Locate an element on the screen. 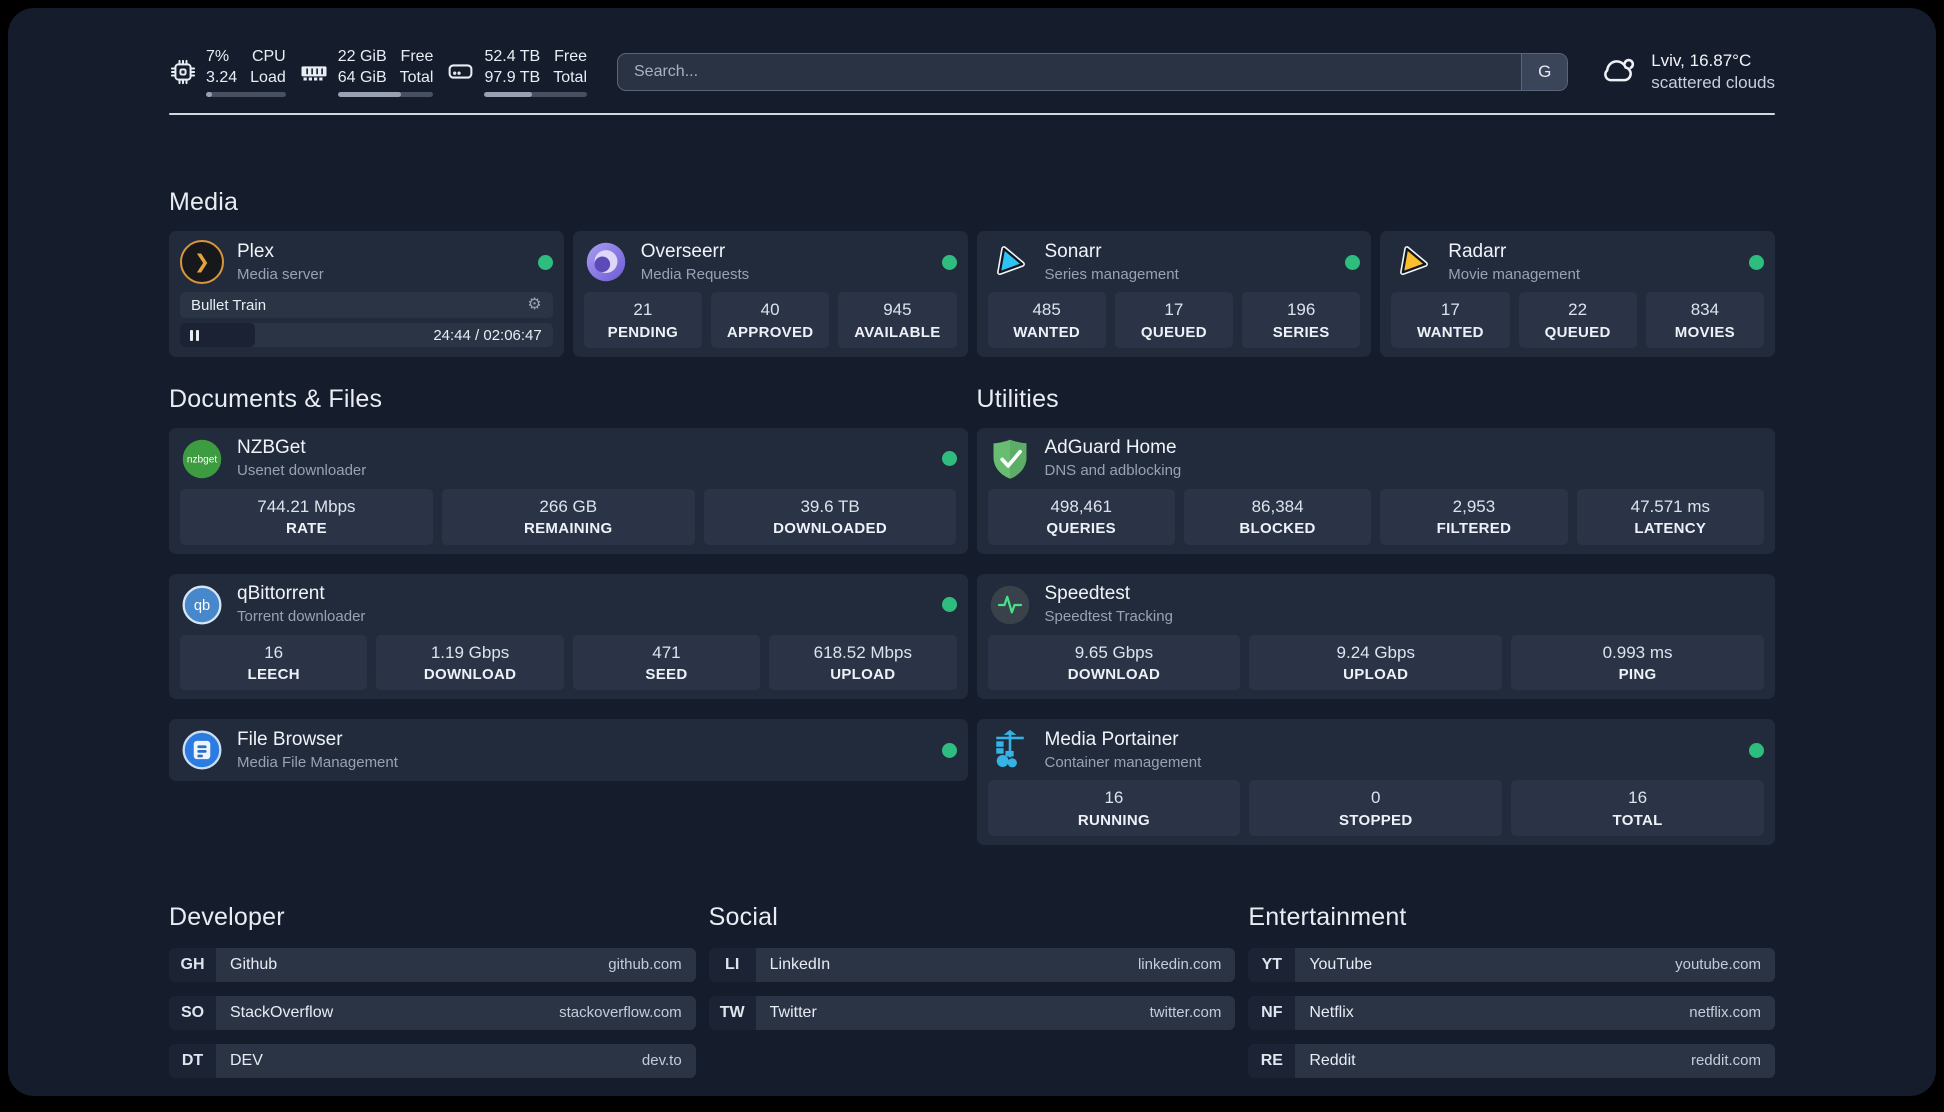 The height and width of the screenshot is (1112, 1944). overseerr-icon is located at coordinates (606, 262).